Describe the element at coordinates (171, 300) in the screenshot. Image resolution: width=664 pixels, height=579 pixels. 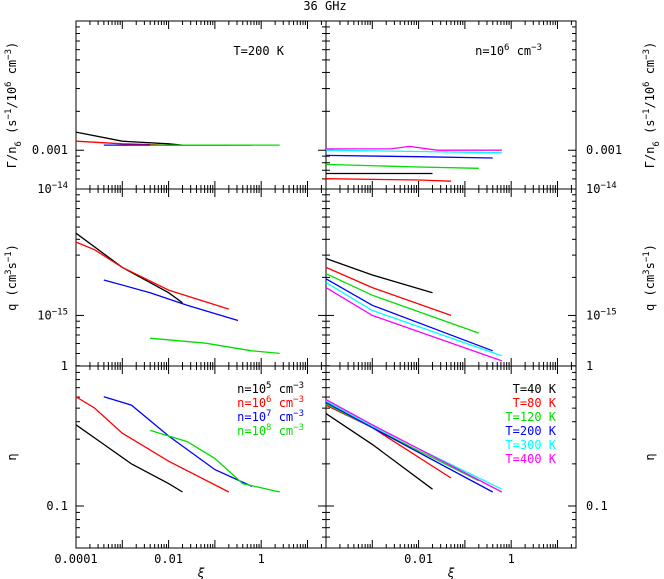
I see `series-line-c0-s2-q` at that location.